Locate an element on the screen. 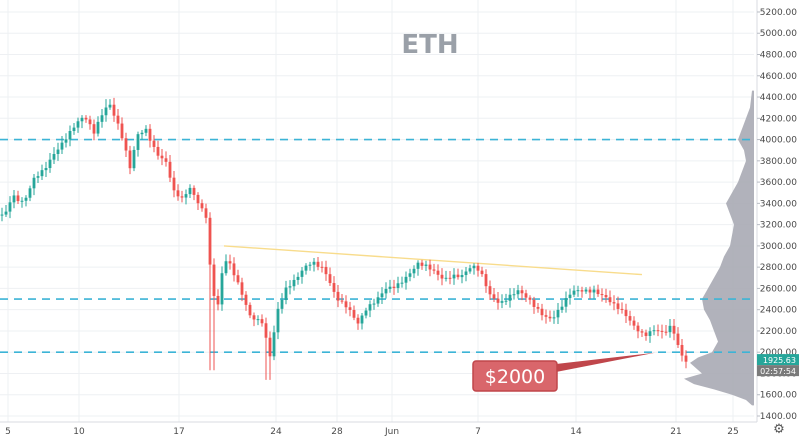 The height and width of the screenshot is (443, 800). x-tick-label: 25 is located at coordinates (732, 432).